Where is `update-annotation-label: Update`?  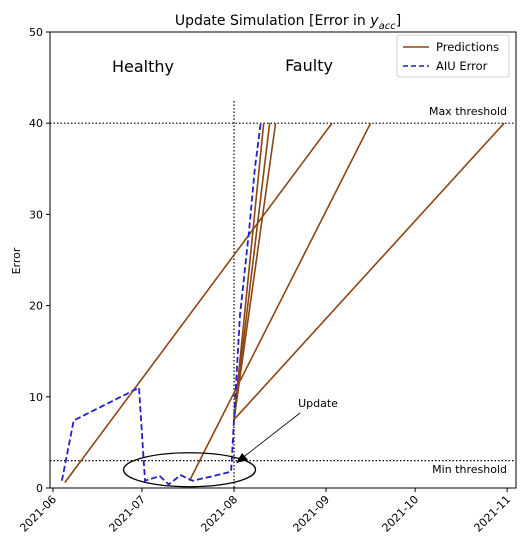
update-annotation-label: Update is located at coordinates (318, 403).